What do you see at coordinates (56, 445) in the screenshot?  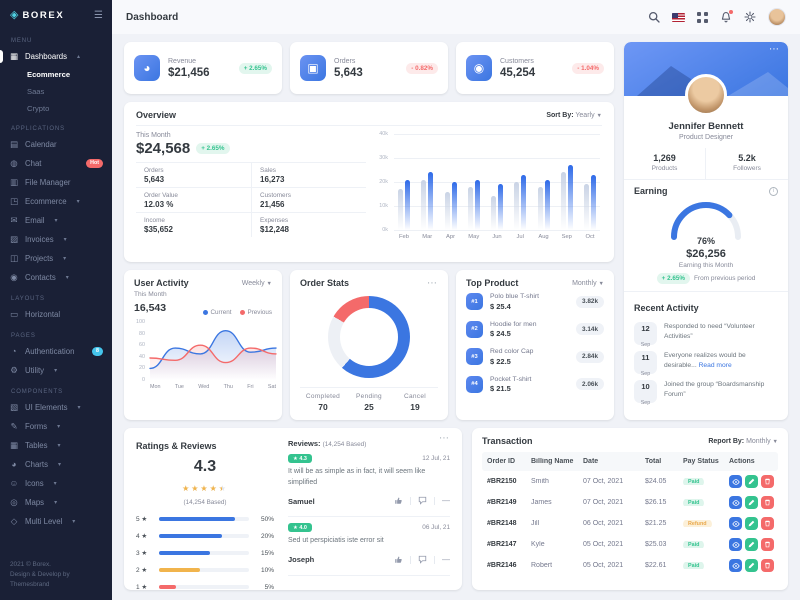 I see `sidebar-item: ▦ Tables ▾` at bounding box center [56, 445].